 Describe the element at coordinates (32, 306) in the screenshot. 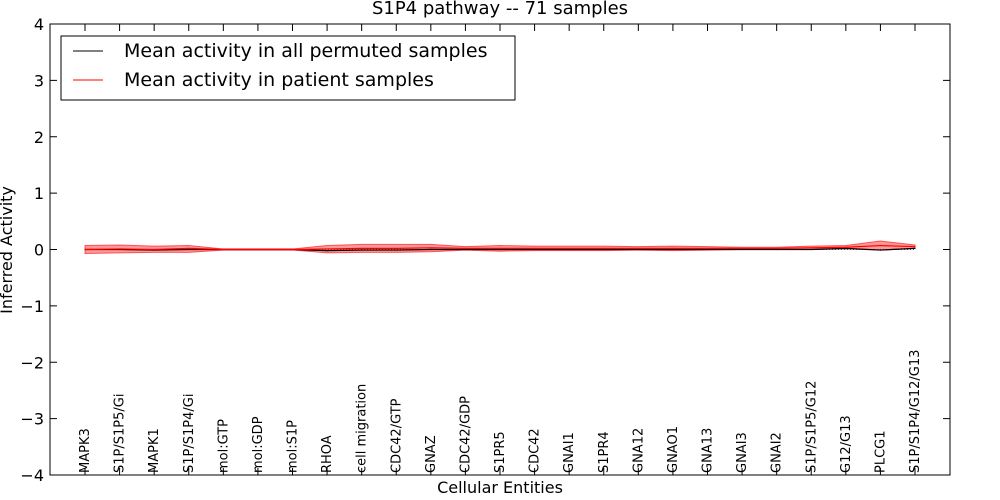

I see `y-tick-label: −1` at that location.